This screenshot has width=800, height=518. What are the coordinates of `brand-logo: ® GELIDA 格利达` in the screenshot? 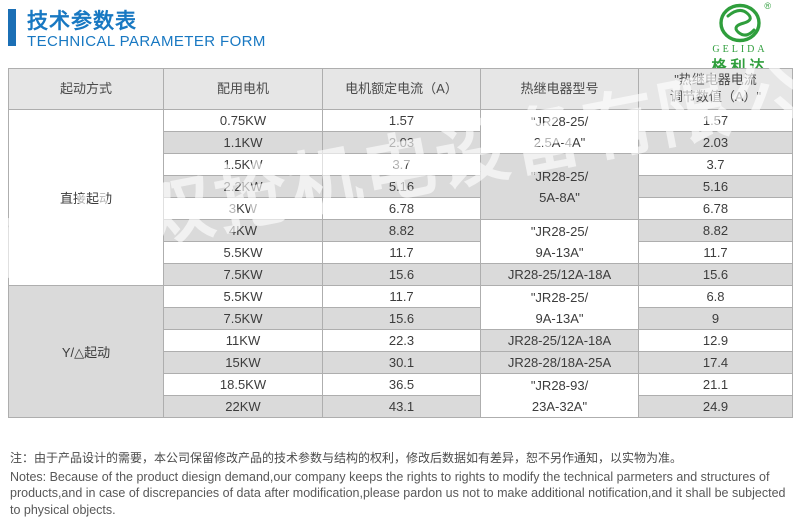 It's located at (740, 38).